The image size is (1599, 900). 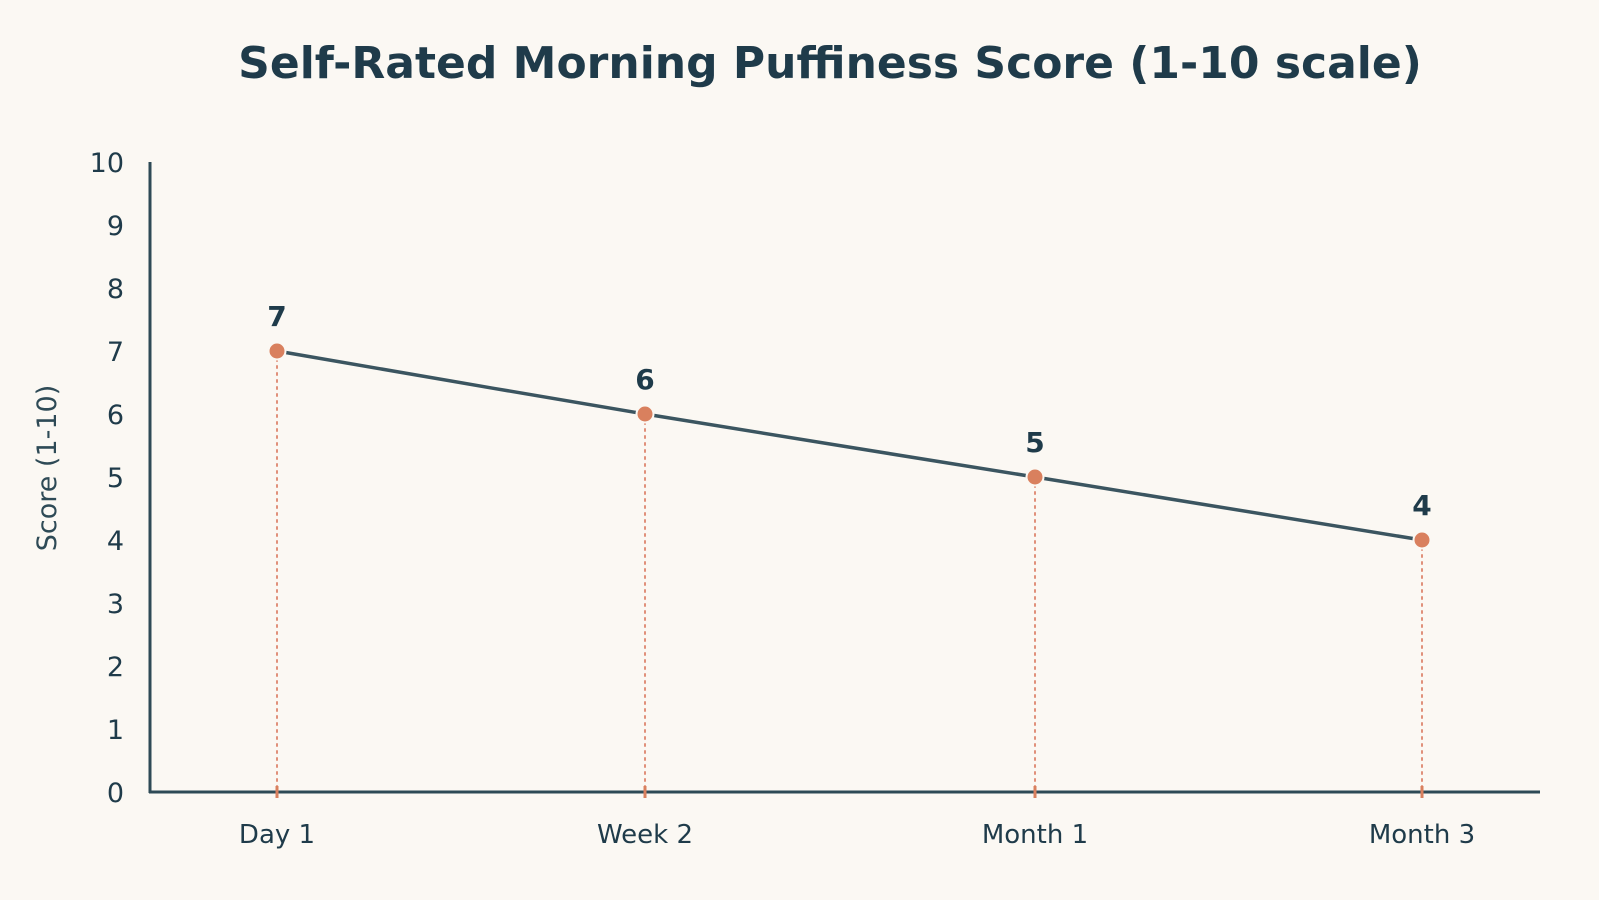 I want to click on y-tick-label: 6, so click(x=115, y=415).